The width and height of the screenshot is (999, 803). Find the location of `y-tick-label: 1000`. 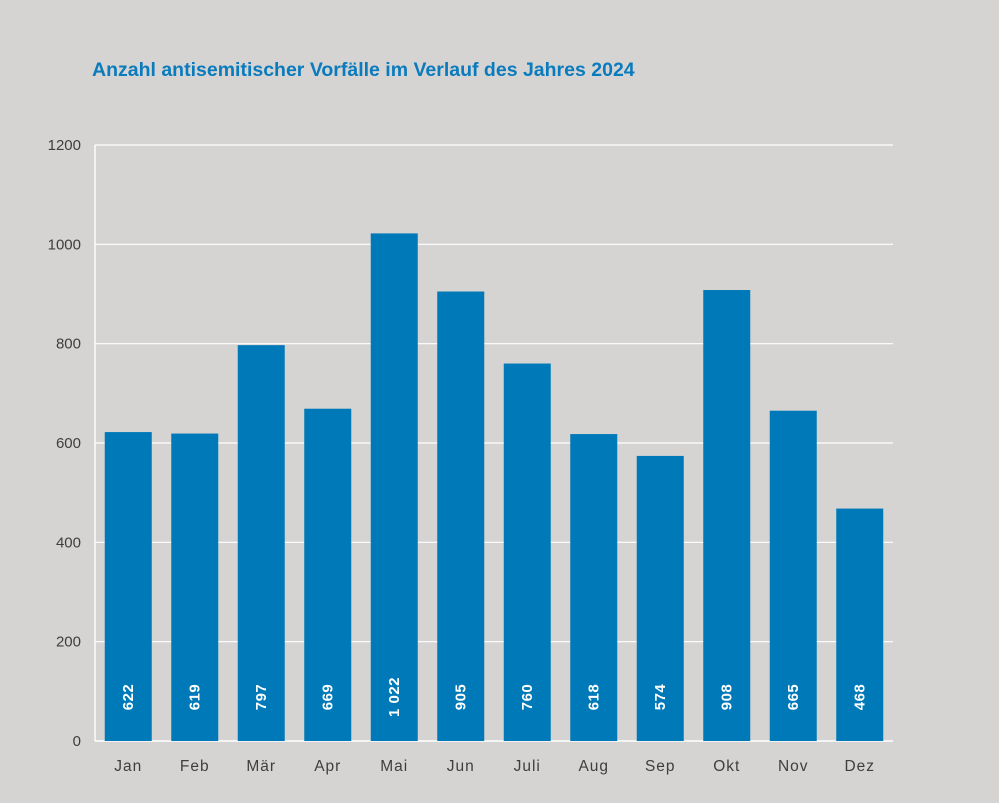

y-tick-label: 1000 is located at coordinates (64, 244).